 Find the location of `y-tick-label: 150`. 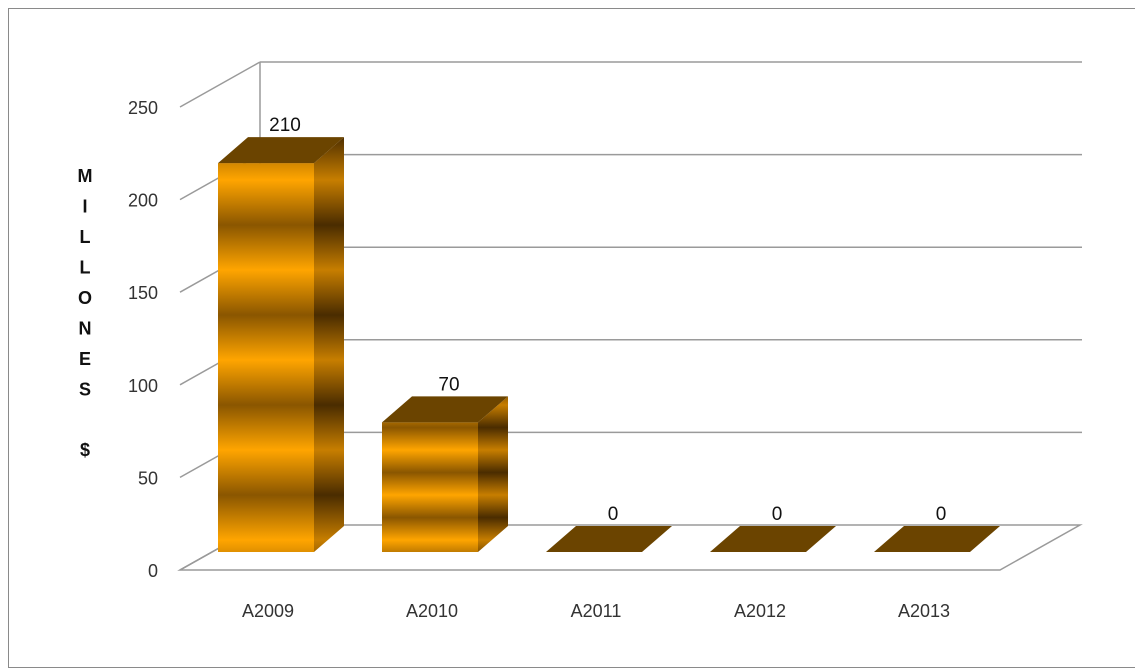

y-tick-label: 150 is located at coordinates (143, 293).